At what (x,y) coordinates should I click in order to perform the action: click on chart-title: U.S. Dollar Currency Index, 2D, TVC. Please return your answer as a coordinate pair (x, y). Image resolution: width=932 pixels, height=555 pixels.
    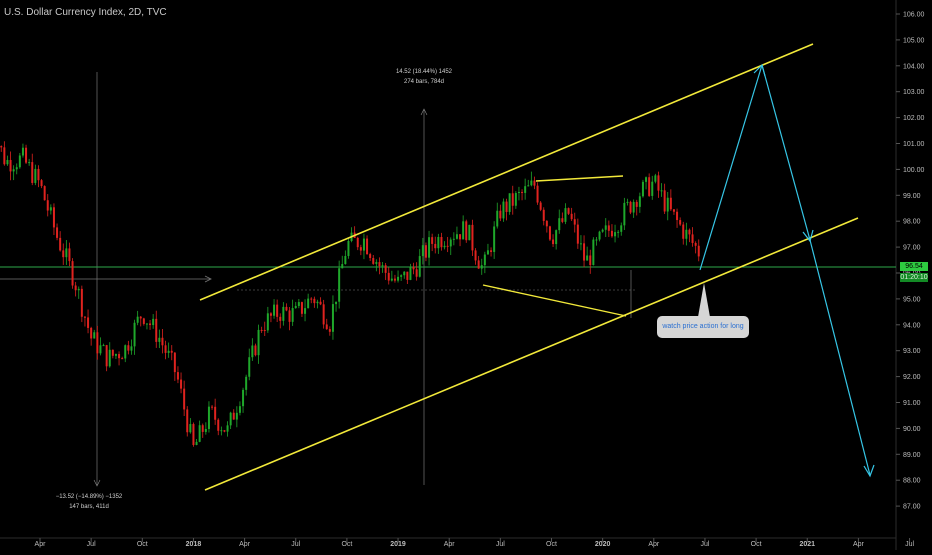
    Looking at the image, I should click on (85, 12).